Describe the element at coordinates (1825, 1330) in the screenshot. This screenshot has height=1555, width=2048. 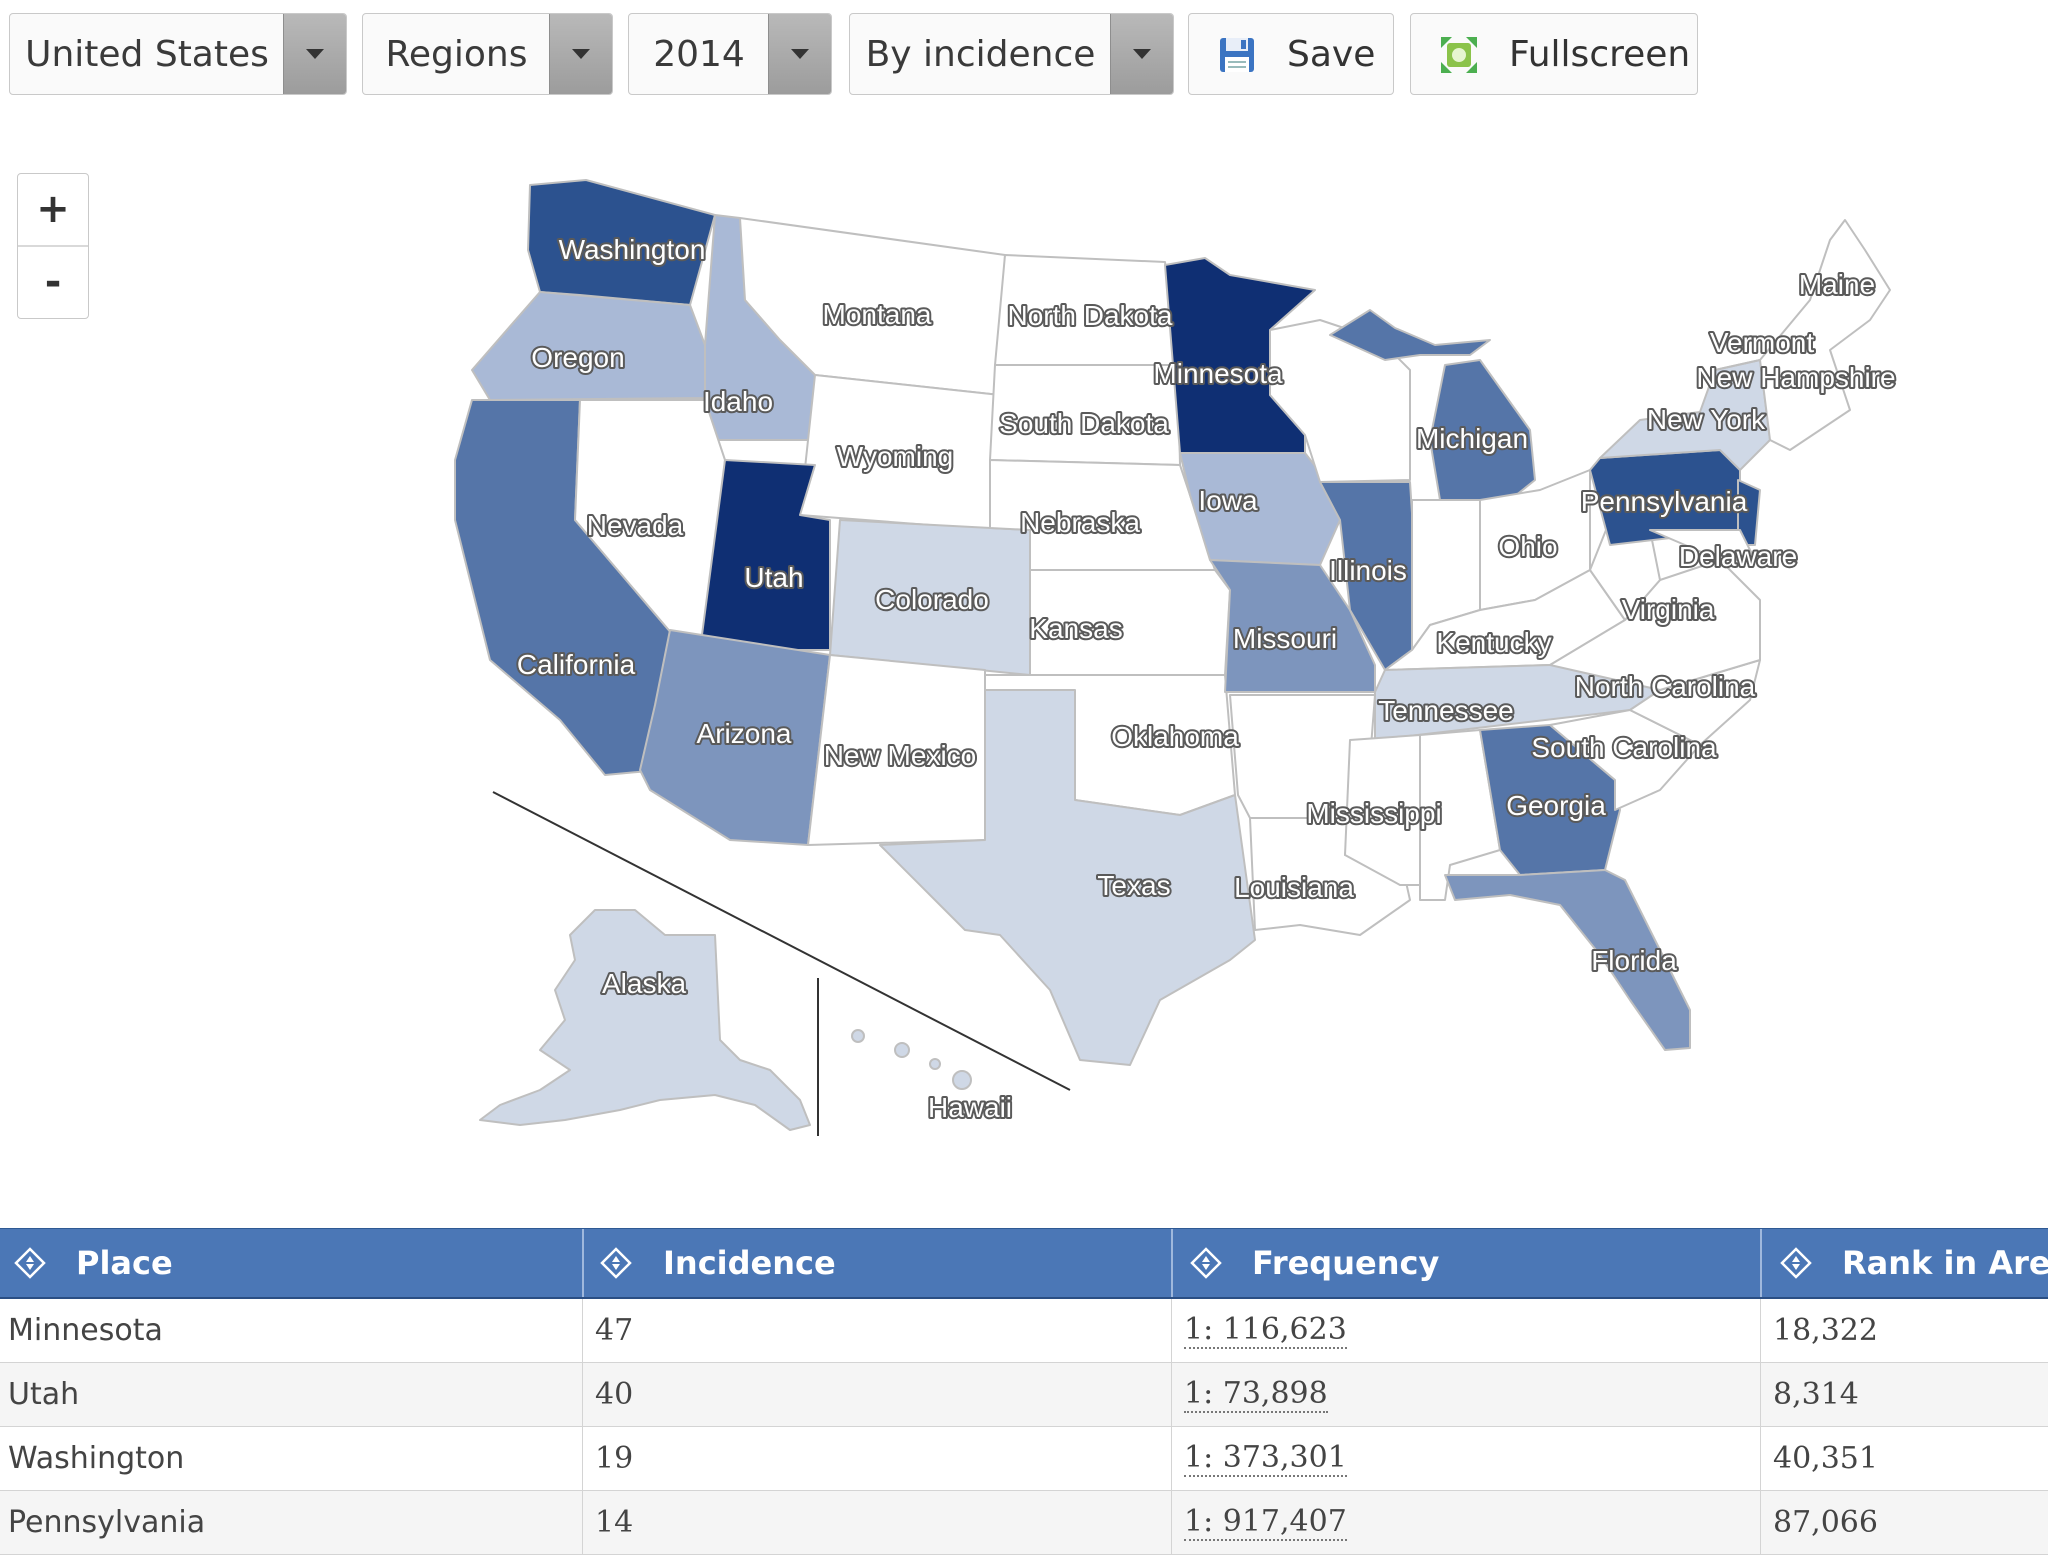
I see `cell-rank: 18,322` at that location.